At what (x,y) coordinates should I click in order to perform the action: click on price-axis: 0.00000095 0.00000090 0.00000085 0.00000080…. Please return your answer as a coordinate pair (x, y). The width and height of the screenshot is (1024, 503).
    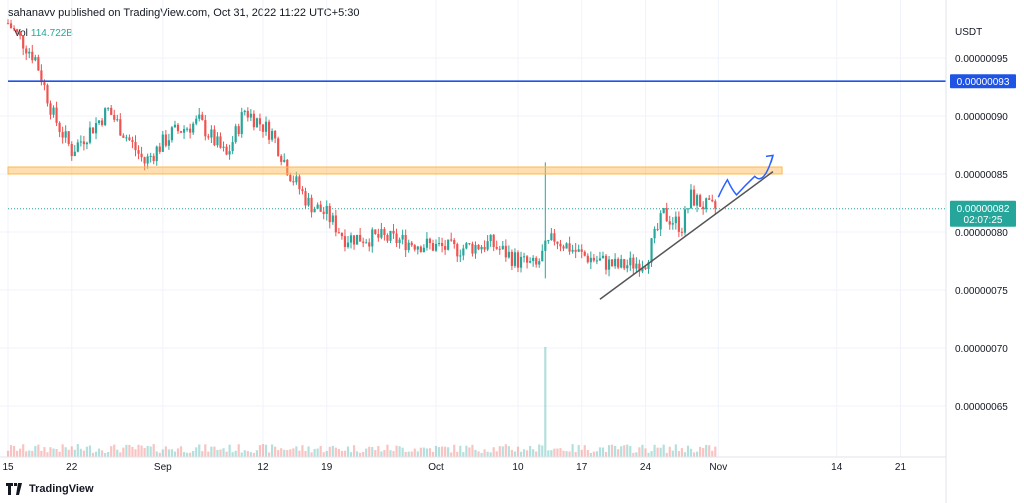
    Looking at the image, I should click on (981, 233).